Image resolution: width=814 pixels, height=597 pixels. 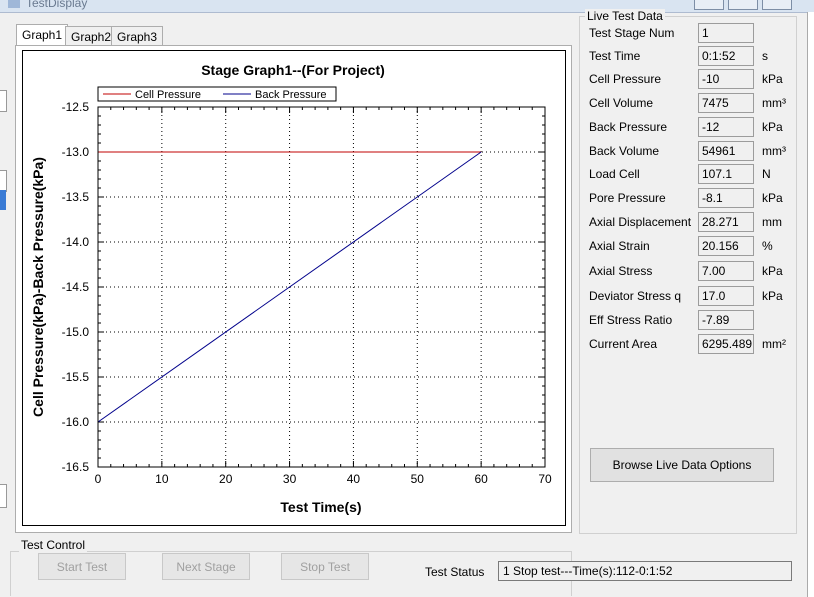 I want to click on y-tick-label: -14.0, so click(x=76, y=242).